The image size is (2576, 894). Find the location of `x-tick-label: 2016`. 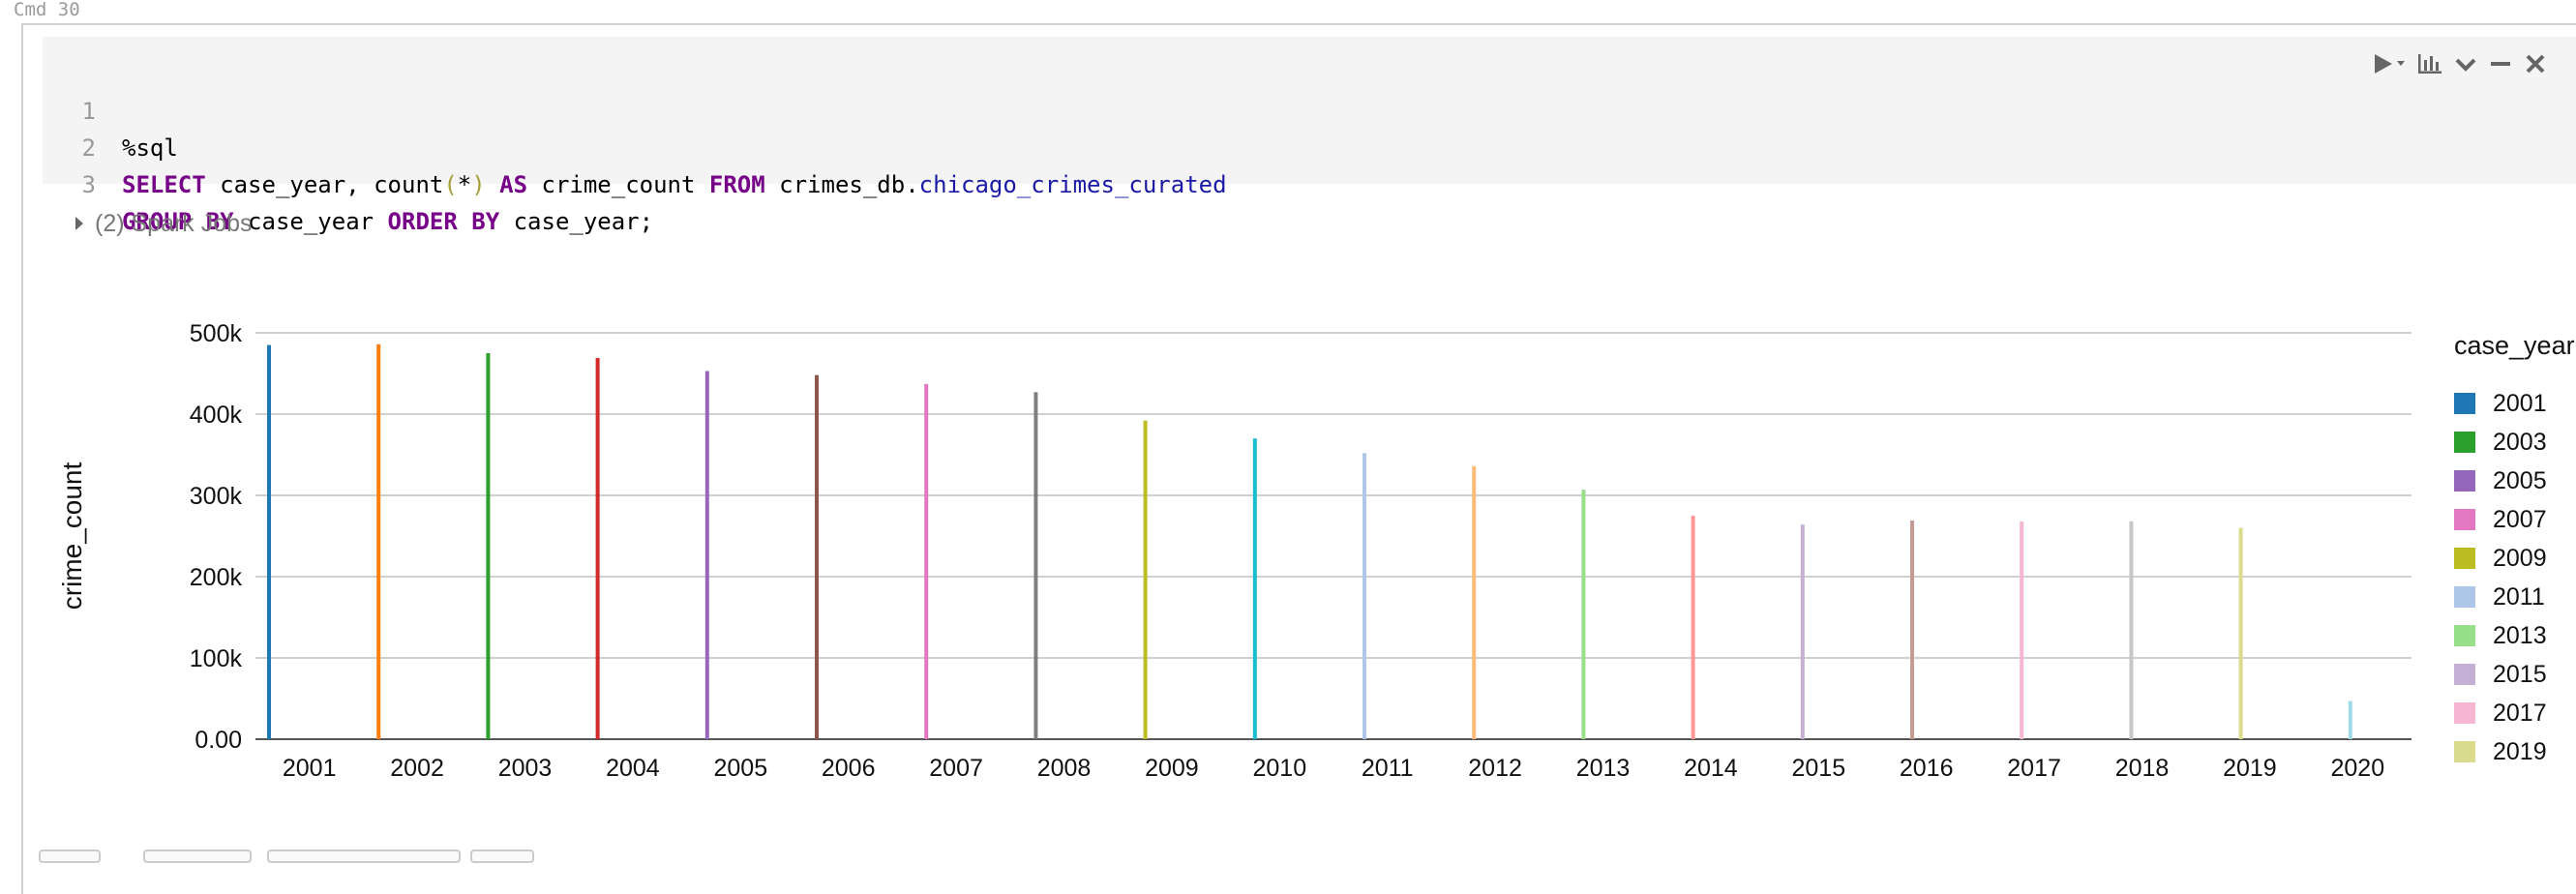

x-tick-label: 2016 is located at coordinates (1927, 769).